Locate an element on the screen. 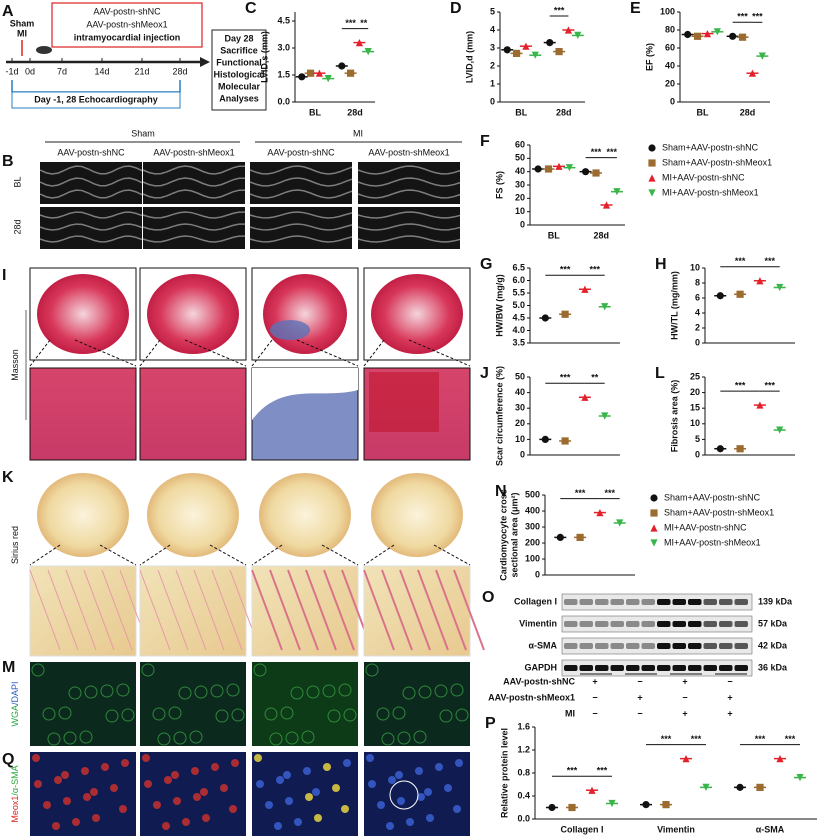  y-tick-label: 40 is located at coordinates (670, 65).